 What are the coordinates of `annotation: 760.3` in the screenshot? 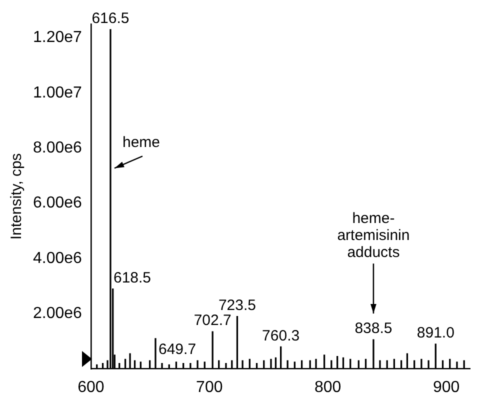 It's located at (281, 335).